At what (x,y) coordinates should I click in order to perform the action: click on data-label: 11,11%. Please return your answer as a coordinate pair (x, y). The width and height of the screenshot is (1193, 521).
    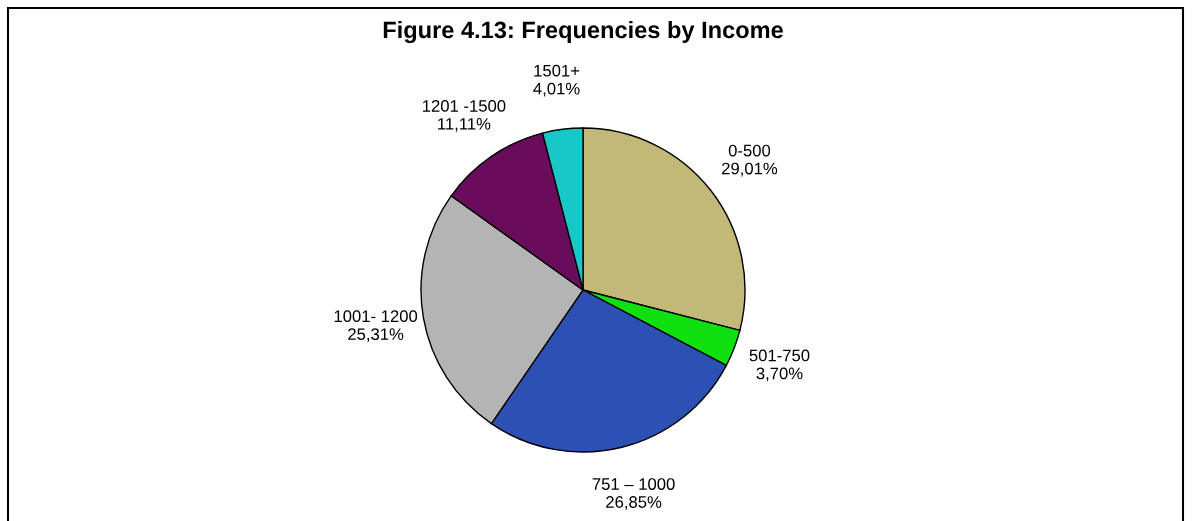
    Looking at the image, I should click on (464, 125).